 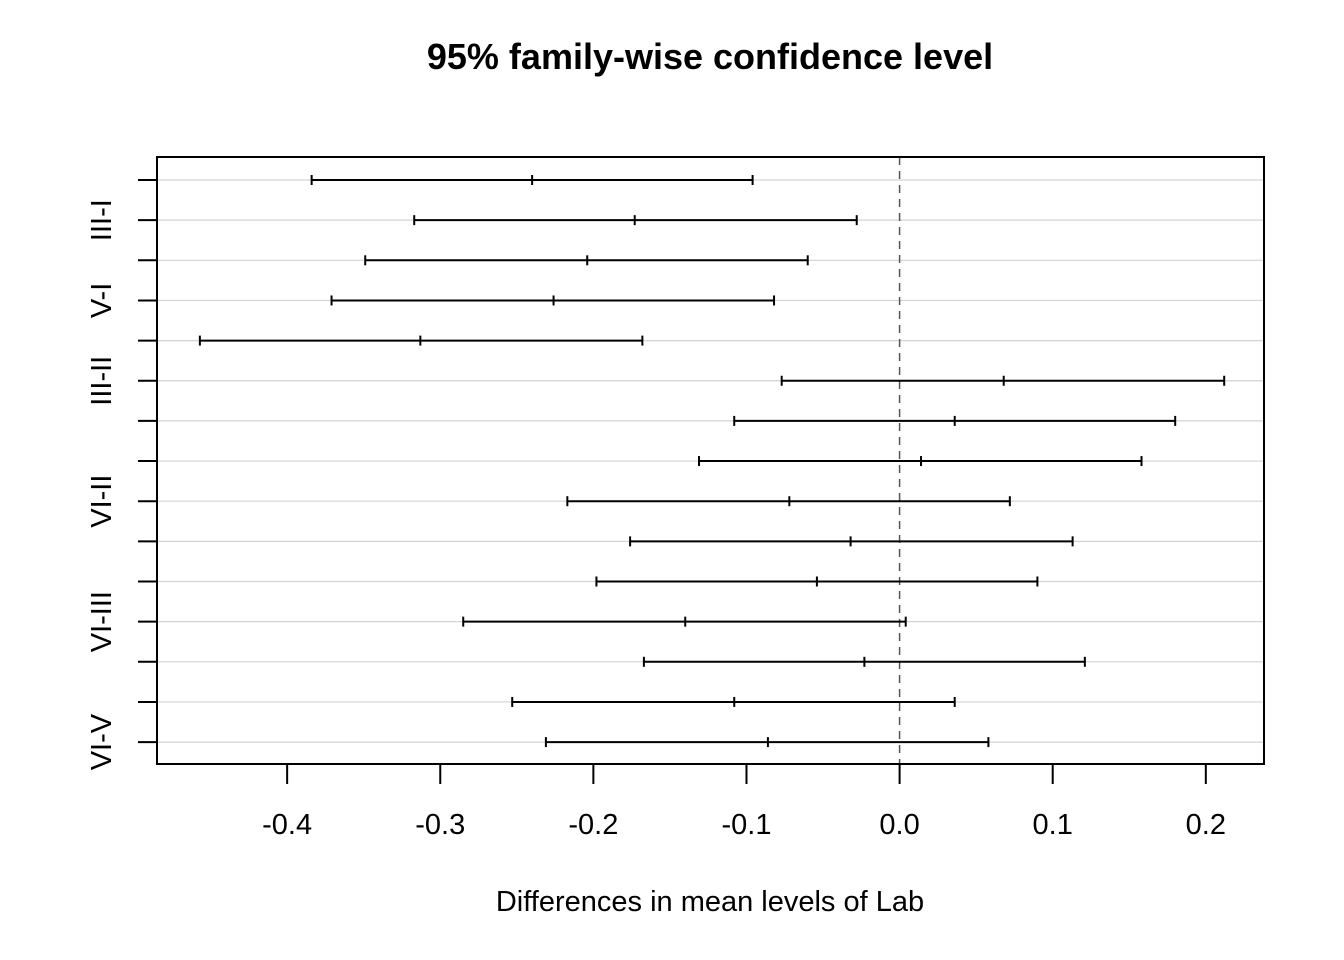 I want to click on y-tick-label: VI-II, so click(x=102, y=501).